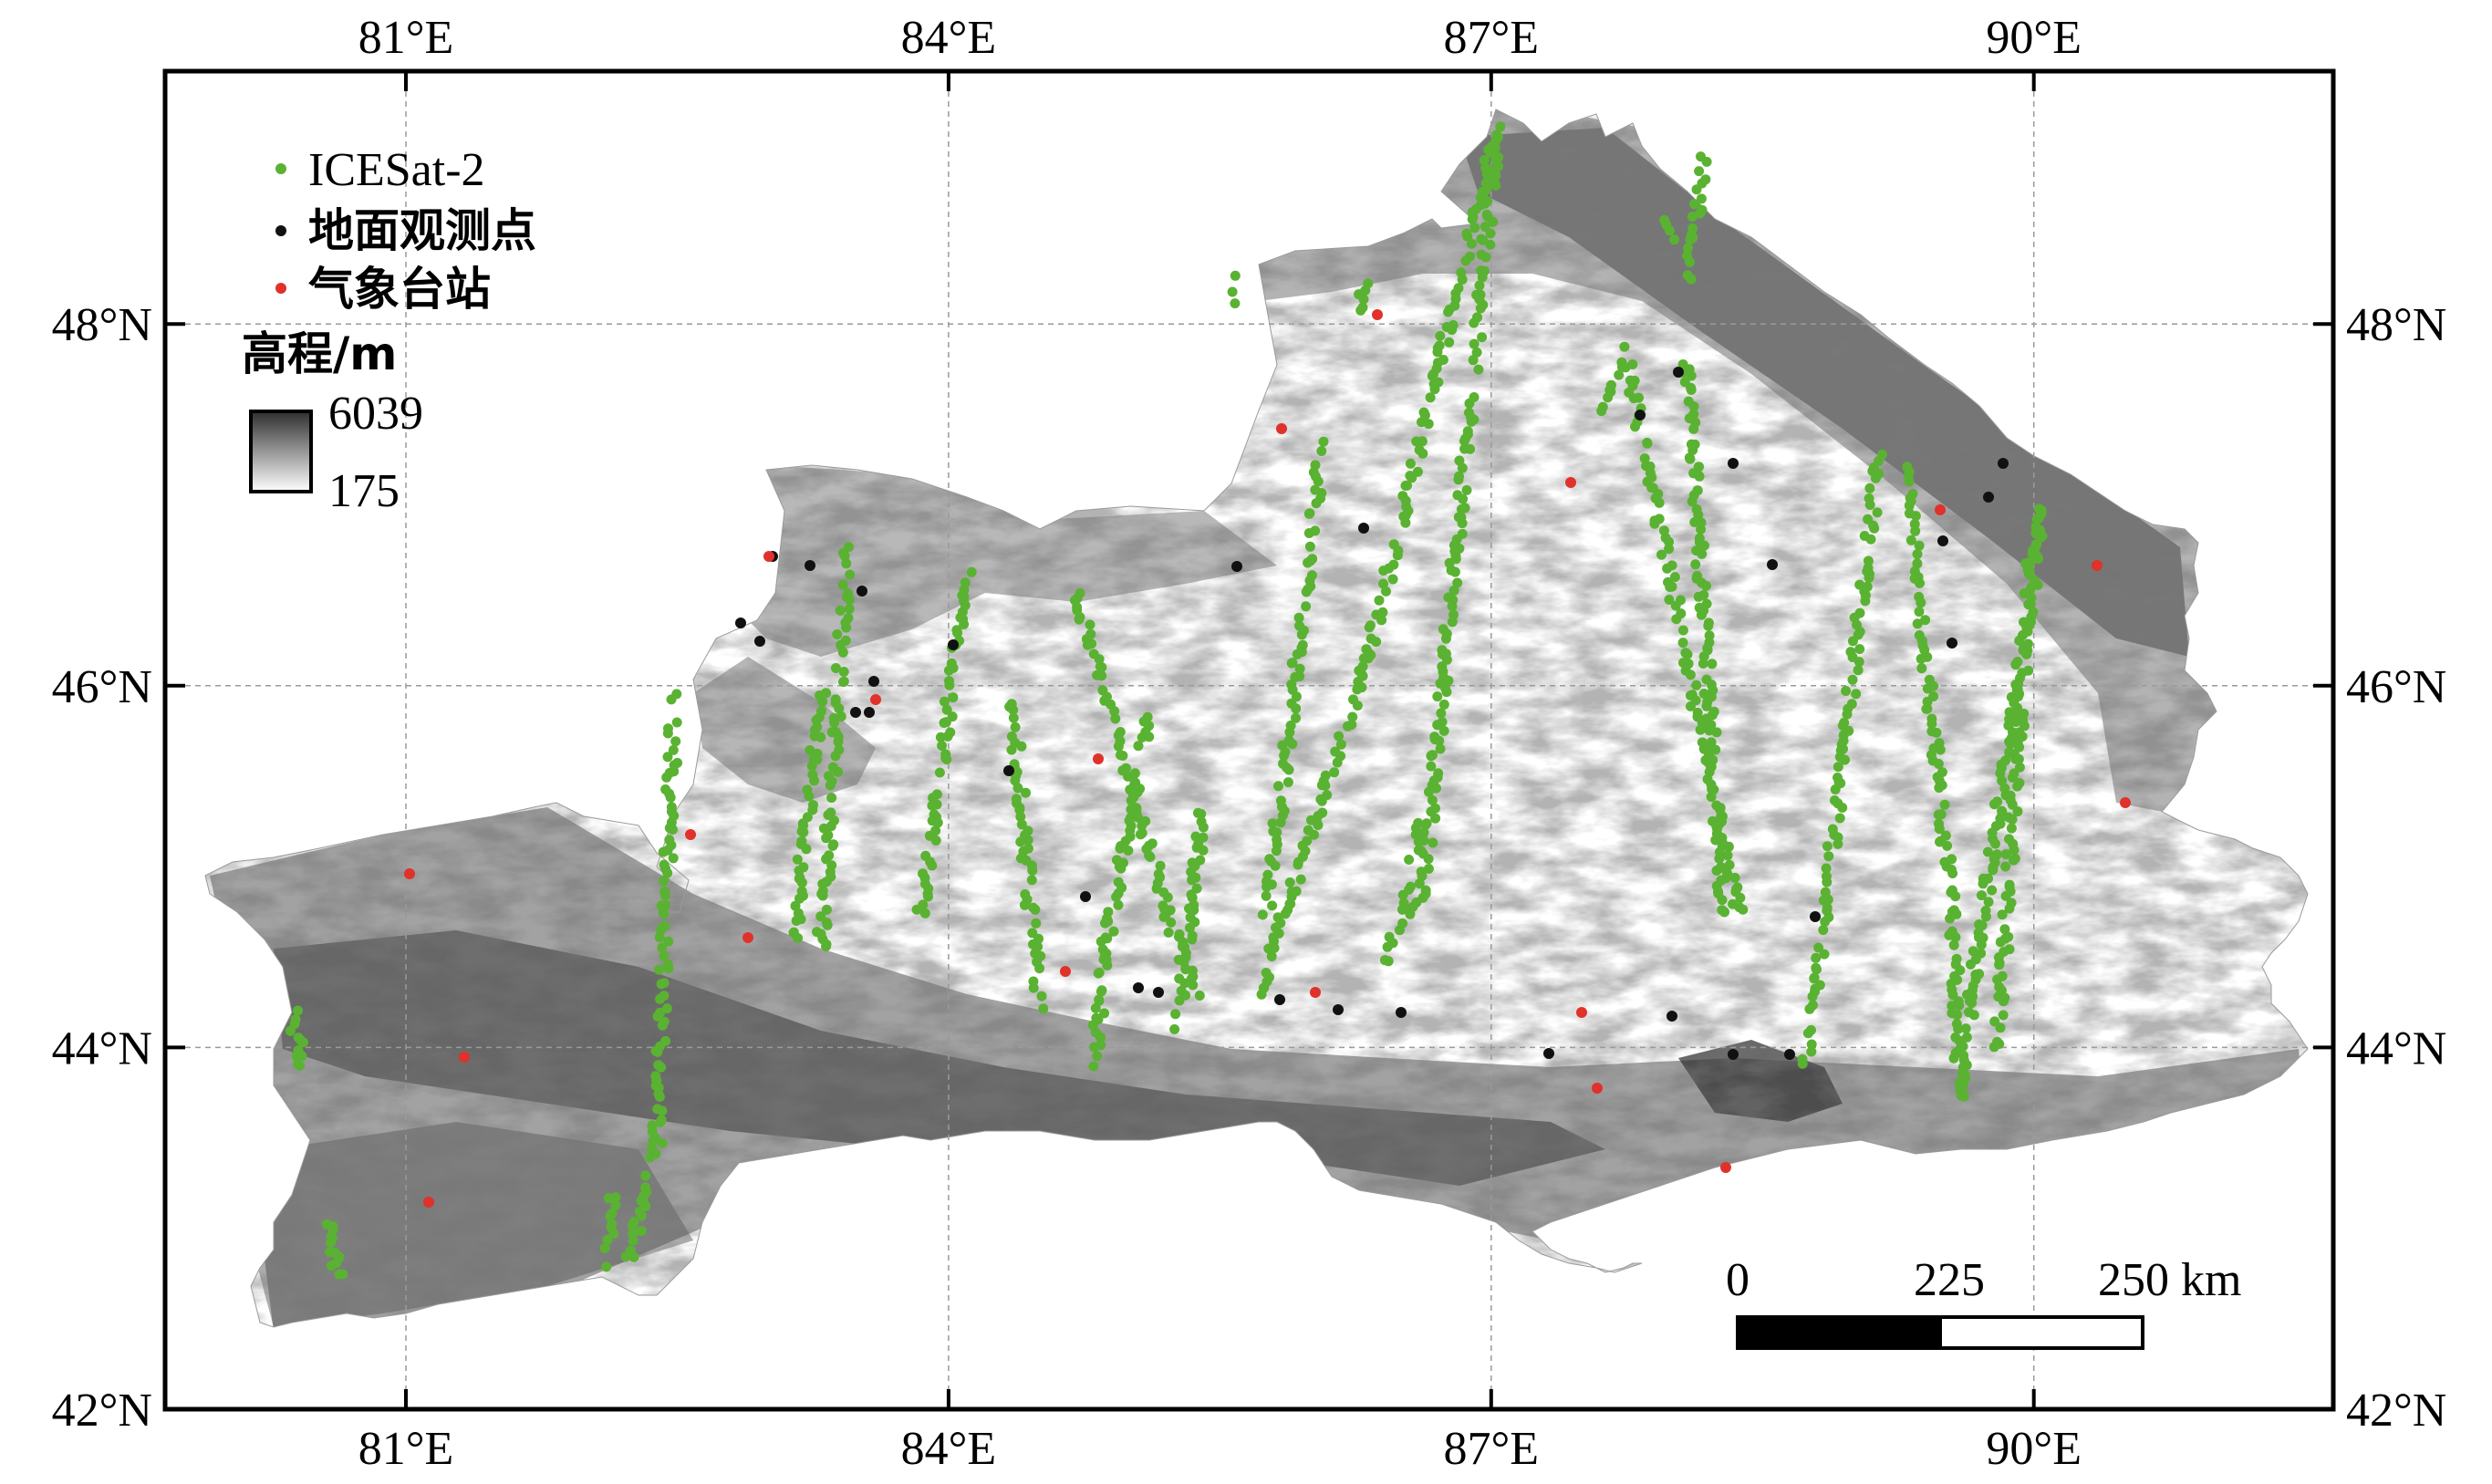  What do you see at coordinates (2034, 1449) in the screenshot?
I see `lon-tick-label: 90°E` at bounding box center [2034, 1449].